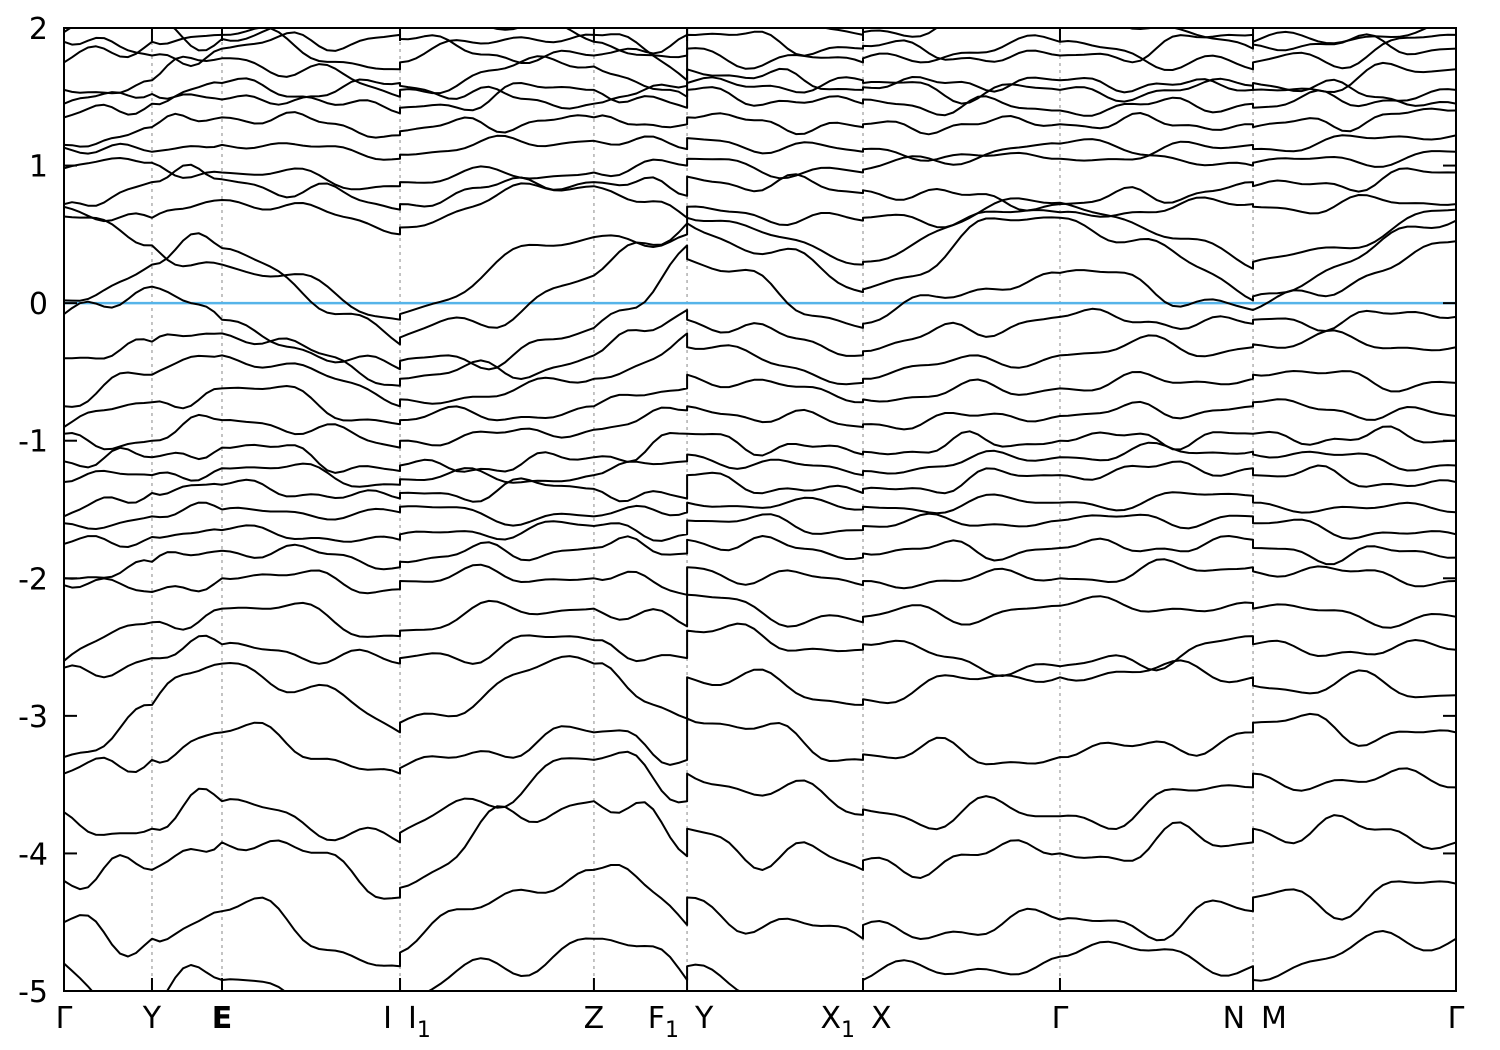  What do you see at coordinates (419, 1022) in the screenshot?
I see `kpoint-label-right: I1` at bounding box center [419, 1022].